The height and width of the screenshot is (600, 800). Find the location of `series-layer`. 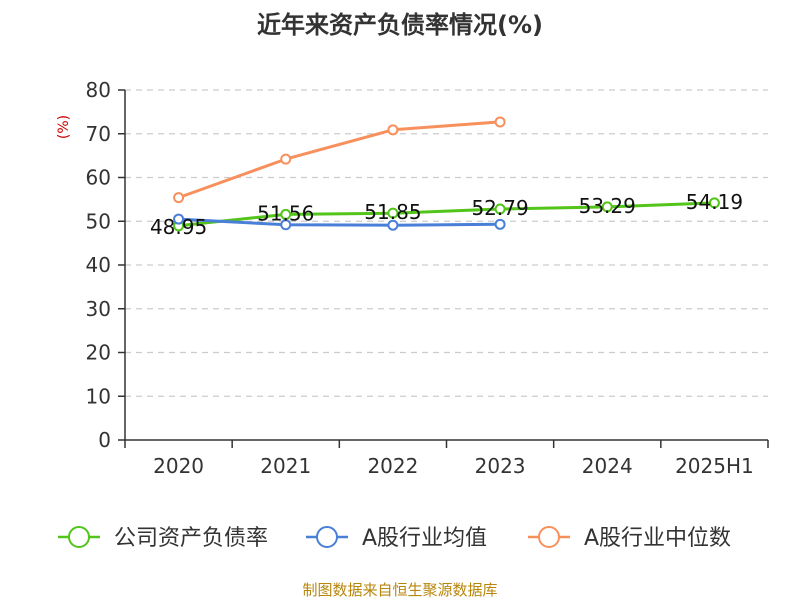

series-layer is located at coordinates (446, 174).